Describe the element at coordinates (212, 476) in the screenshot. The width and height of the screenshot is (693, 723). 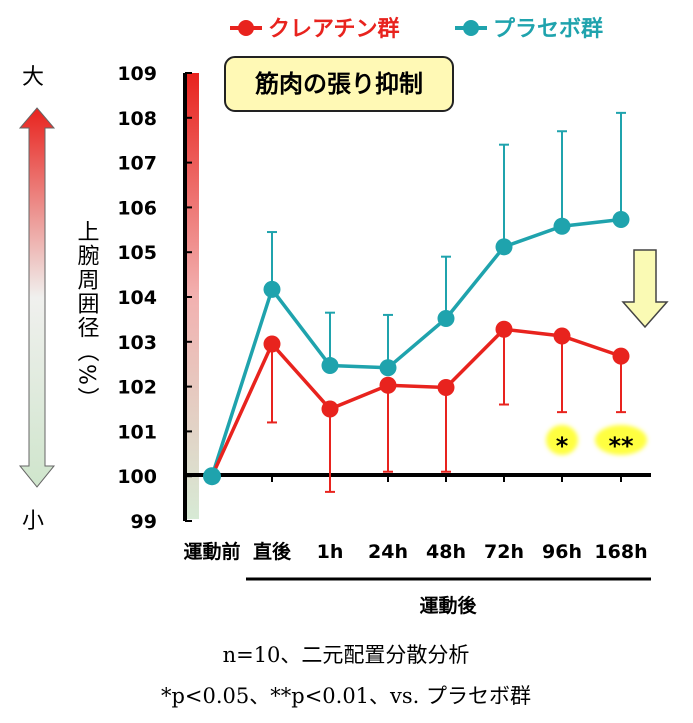
I see `data-point-baseline` at that location.